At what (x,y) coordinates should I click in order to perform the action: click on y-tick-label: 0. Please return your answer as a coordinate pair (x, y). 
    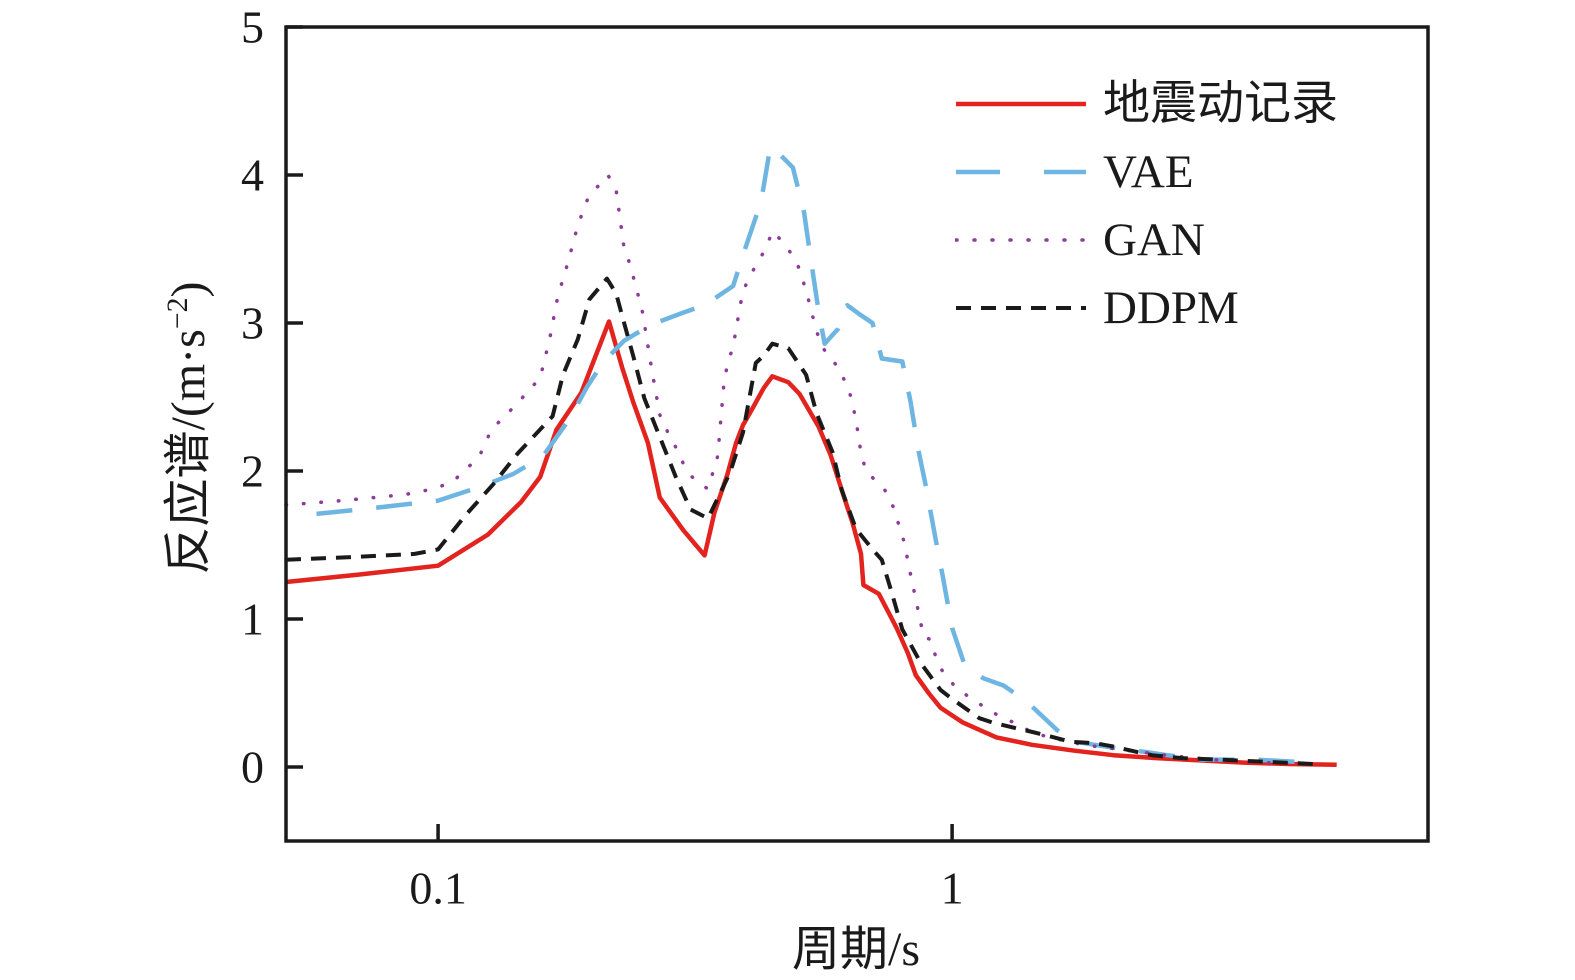
    Looking at the image, I should click on (252, 767).